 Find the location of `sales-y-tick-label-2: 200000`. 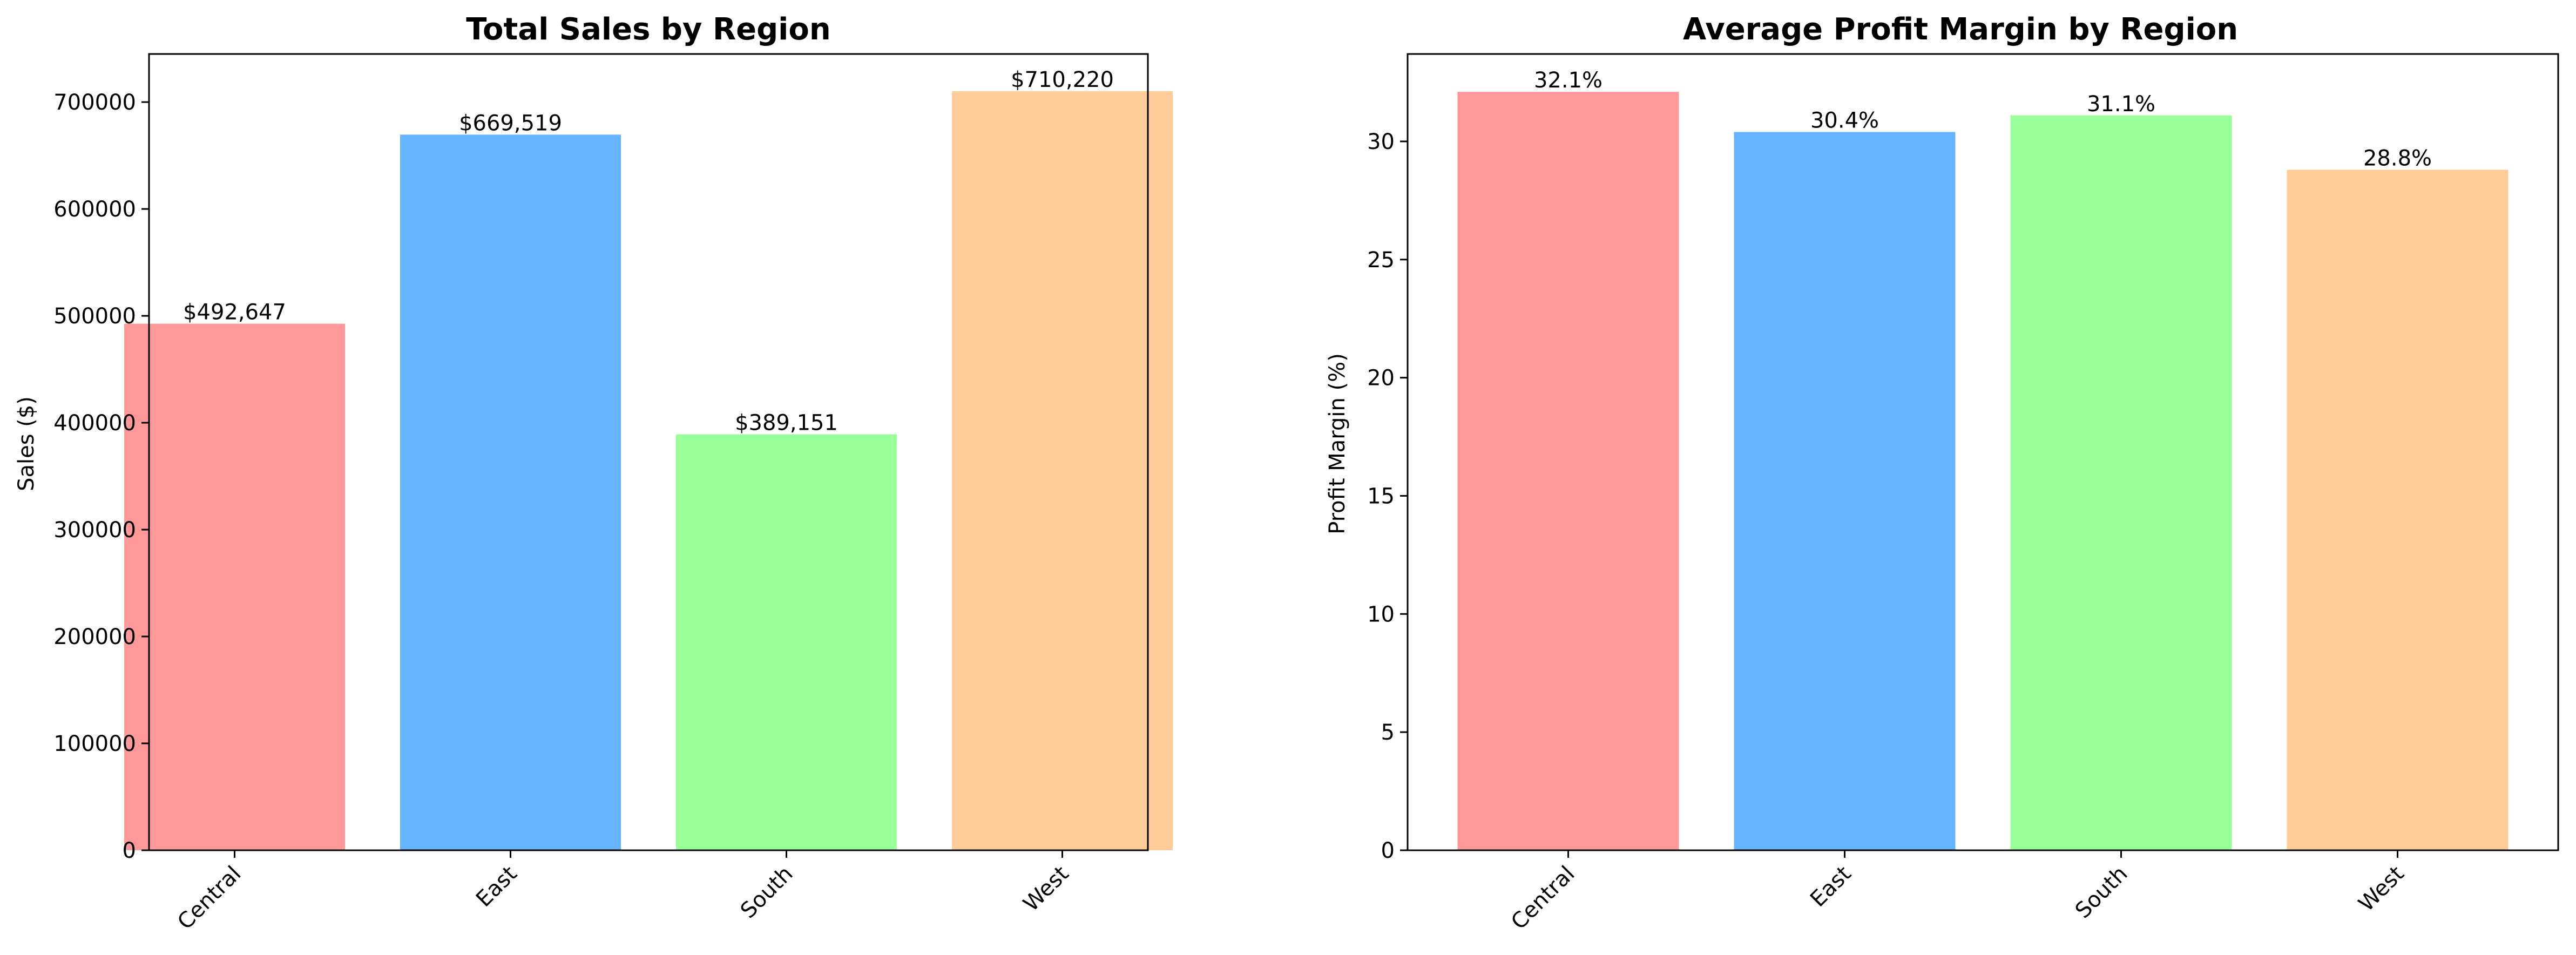

sales-y-tick-label-2: 200000 is located at coordinates (95, 637).